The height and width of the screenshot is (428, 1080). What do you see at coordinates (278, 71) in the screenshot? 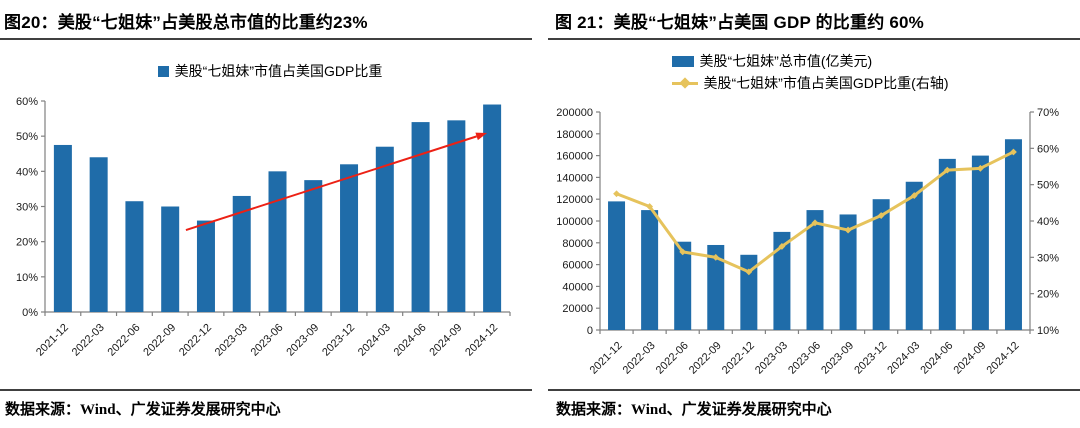
I see `legend-label: 美股“七姐妹”市值占美国GDP比重` at bounding box center [278, 71].